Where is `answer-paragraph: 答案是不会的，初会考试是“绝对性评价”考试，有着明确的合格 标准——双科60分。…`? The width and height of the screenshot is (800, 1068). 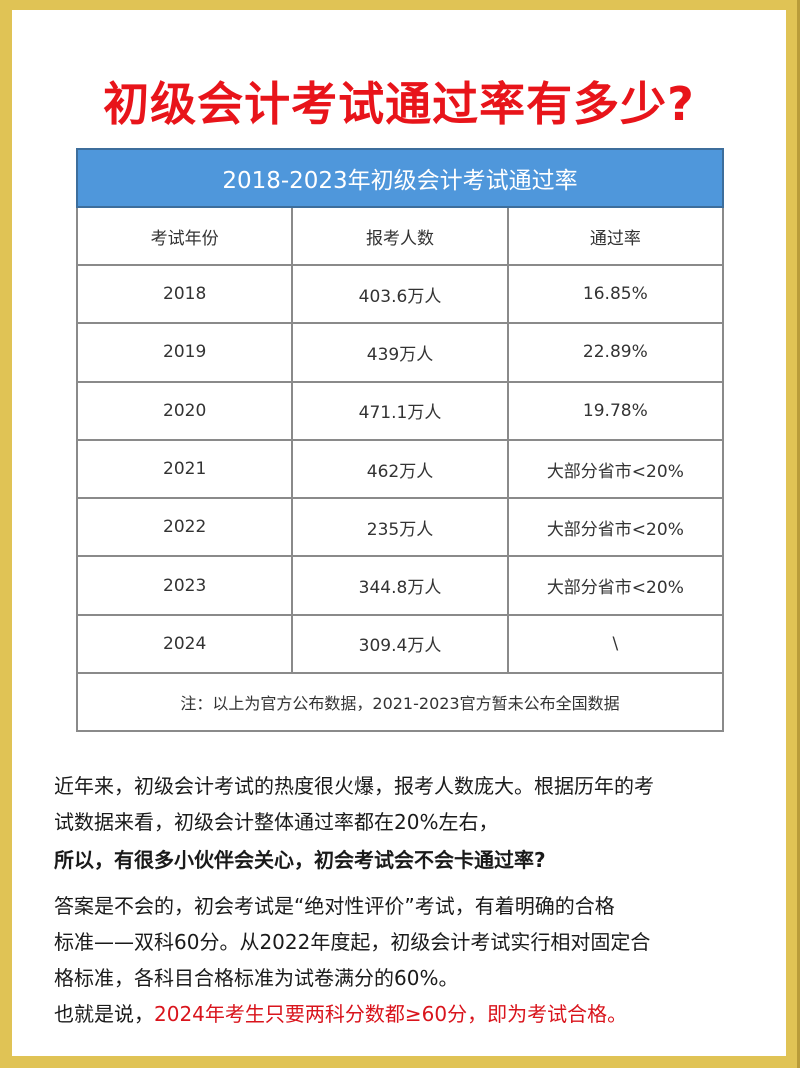 answer-paragraph: 答案是不会的，初会考试是“绝对性评价”考试，有着明确的合格 标准——双科60分。… is located at coordinates (404, 960).